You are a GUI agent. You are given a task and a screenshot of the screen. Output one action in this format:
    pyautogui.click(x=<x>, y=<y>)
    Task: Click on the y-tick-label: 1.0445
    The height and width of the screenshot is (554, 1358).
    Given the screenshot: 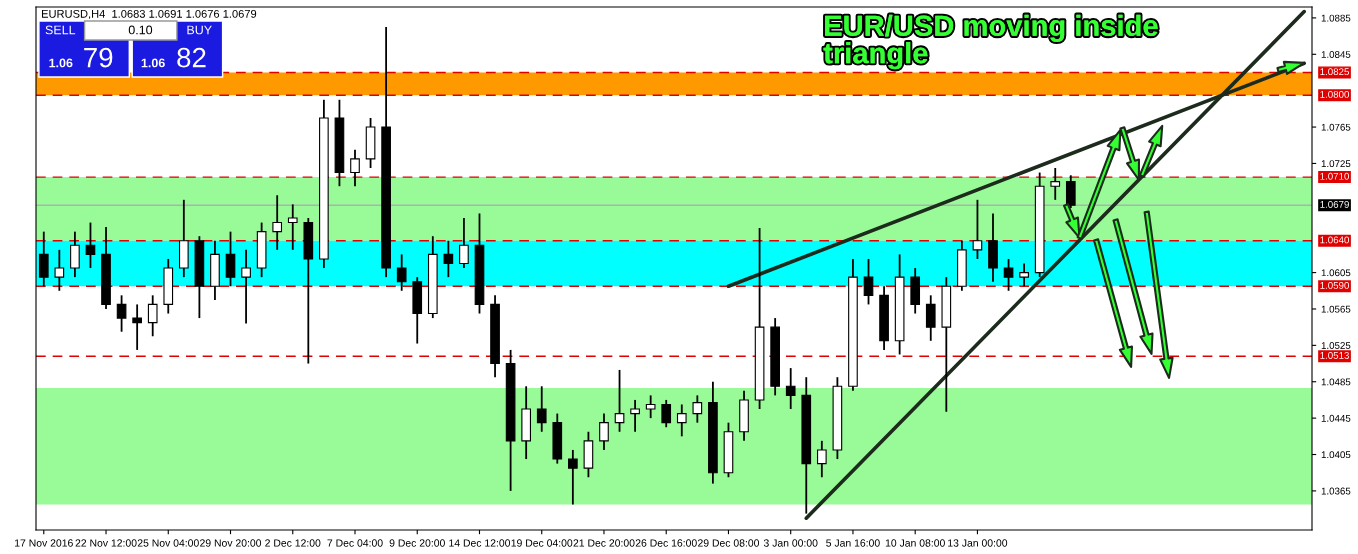 What is the action you would take?
    pyautogui.click(x=1336, y=418)
    